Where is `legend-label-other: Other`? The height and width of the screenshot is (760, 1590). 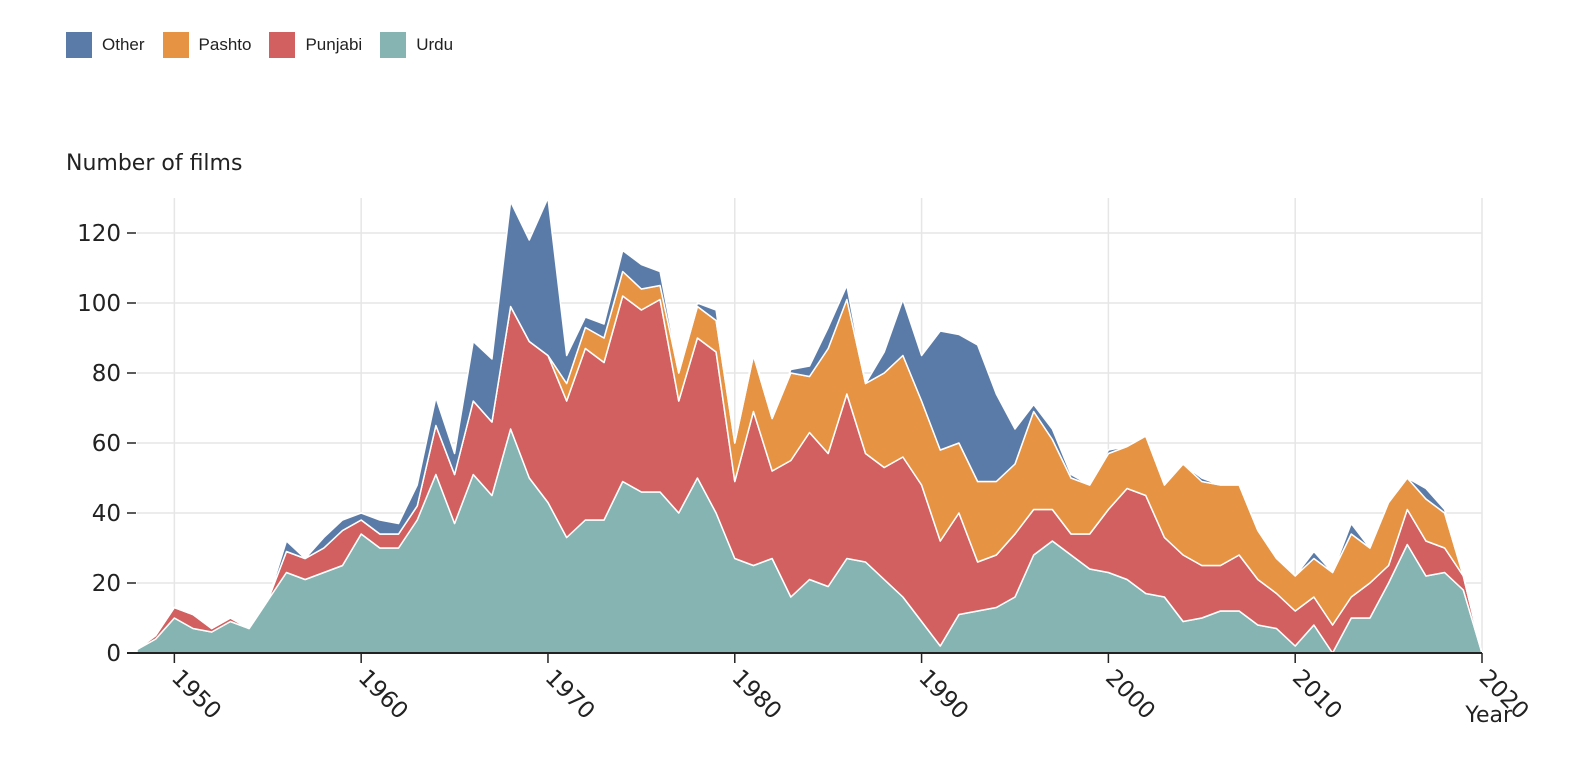
legend-label-other: Other is located at coordinates (123, 44).